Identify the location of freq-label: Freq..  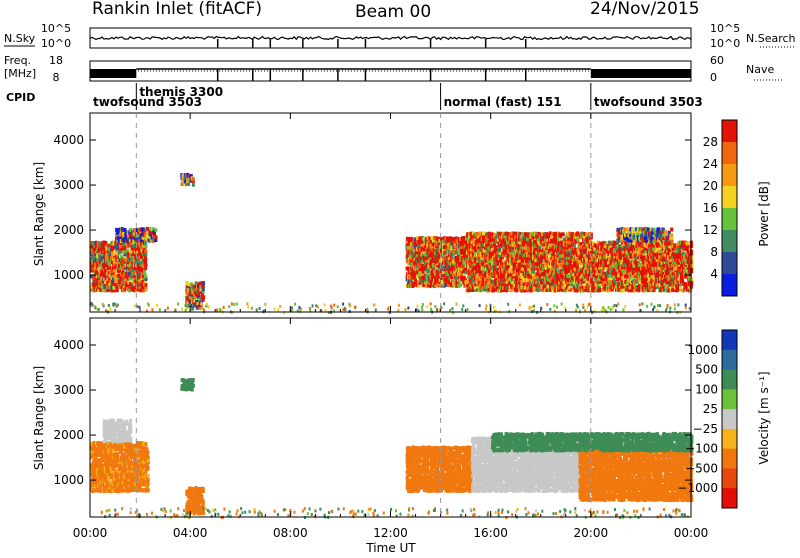
(17, 60).